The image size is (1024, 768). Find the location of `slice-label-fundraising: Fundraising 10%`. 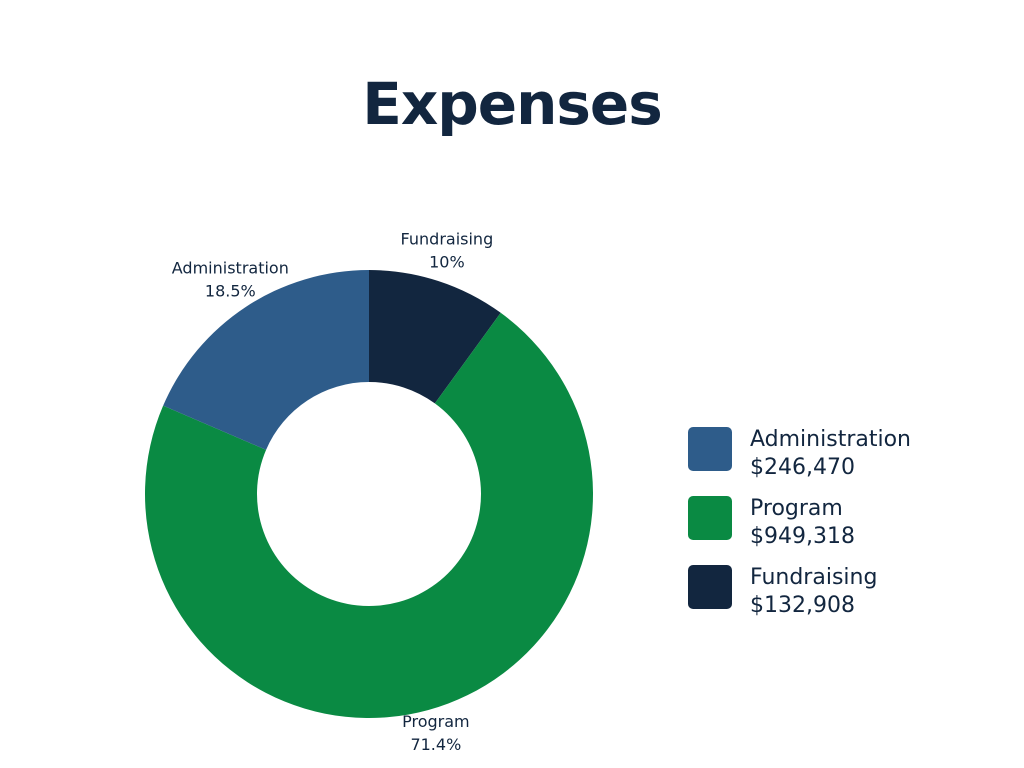

slice-label-fundraising: Fundraising 10% is located at coordinates (447, 250).